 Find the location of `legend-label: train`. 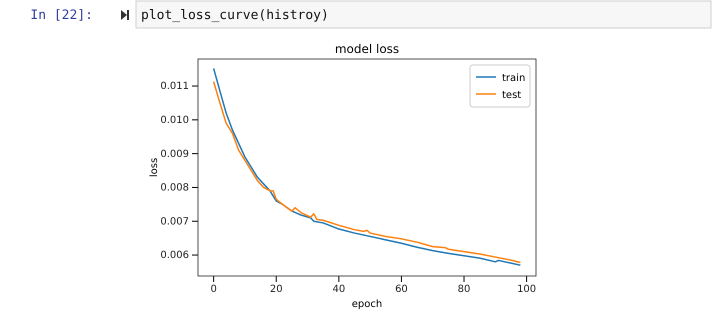

legend-label: train is located at coordinates (514, 78).